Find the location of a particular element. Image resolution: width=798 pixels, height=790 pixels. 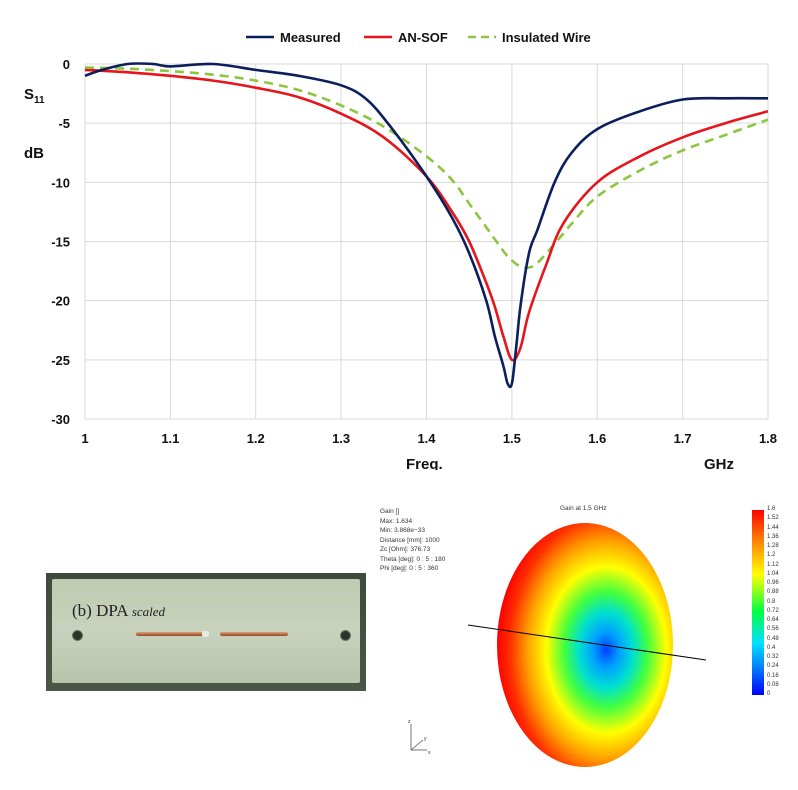

pattern-info-line: Theta [deg]: 0 : 5 : 180 is located at coordinates (413, 559).